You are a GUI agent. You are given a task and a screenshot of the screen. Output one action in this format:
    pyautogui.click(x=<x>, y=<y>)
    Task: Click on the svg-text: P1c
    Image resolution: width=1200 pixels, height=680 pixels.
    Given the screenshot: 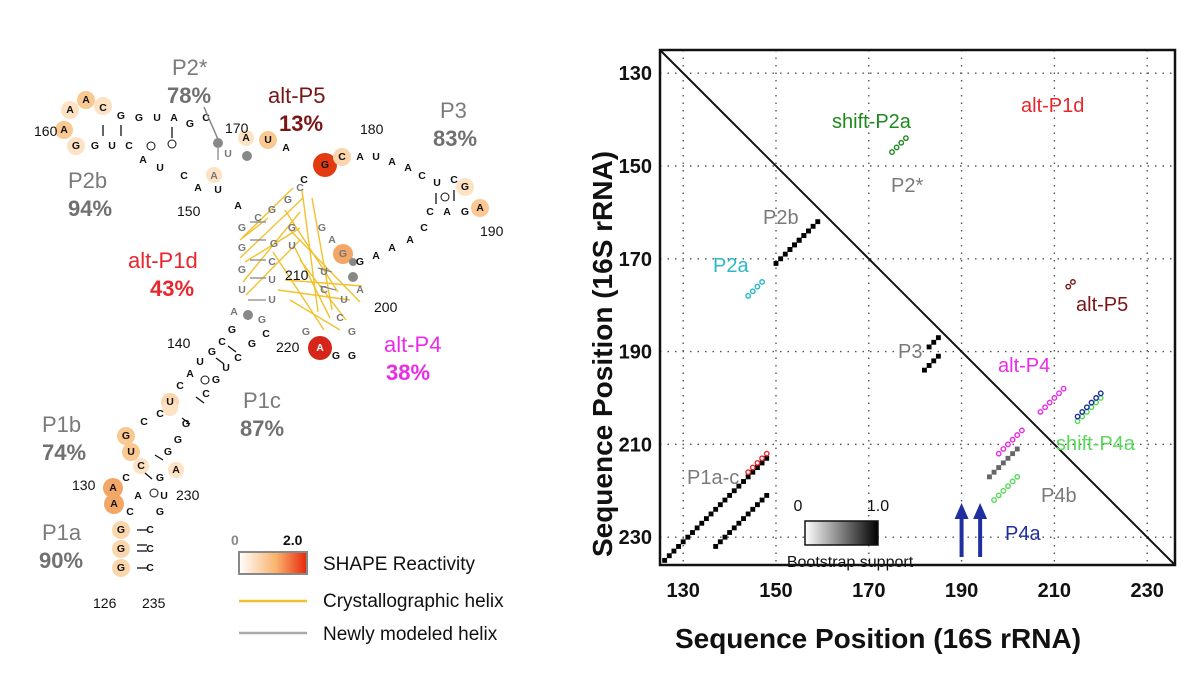 What is the action you would take?
    pyautogui.click(x=262, y=400)
    